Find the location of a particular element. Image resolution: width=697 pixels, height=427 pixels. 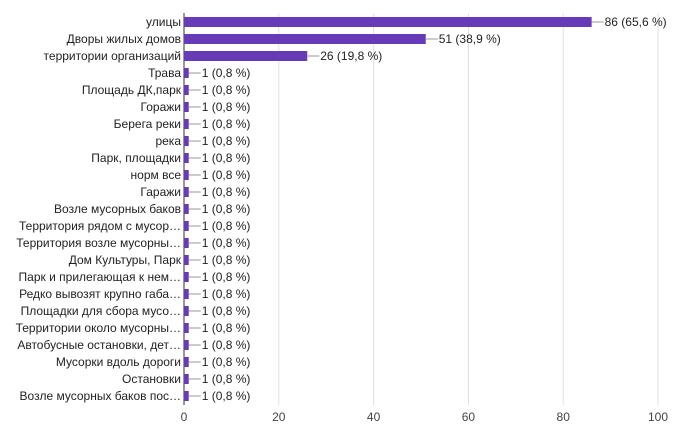

y-tick-label: Мусорки вдоль дороги is located at coordinates (118, 362).